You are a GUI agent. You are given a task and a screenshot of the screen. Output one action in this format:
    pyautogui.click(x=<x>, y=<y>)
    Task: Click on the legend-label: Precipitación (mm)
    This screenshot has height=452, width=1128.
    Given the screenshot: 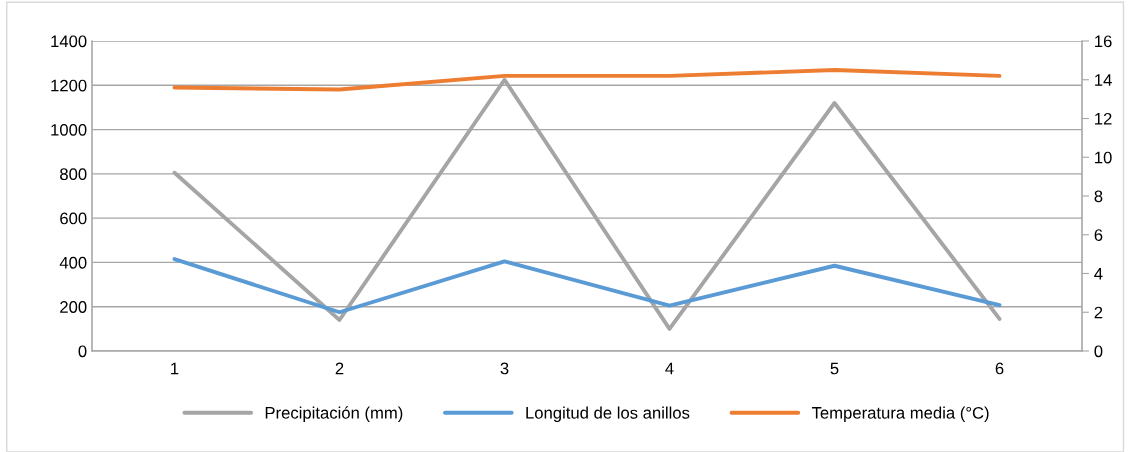 What is the action you would take?
    pyautogui.click(x=334, y=414)
    